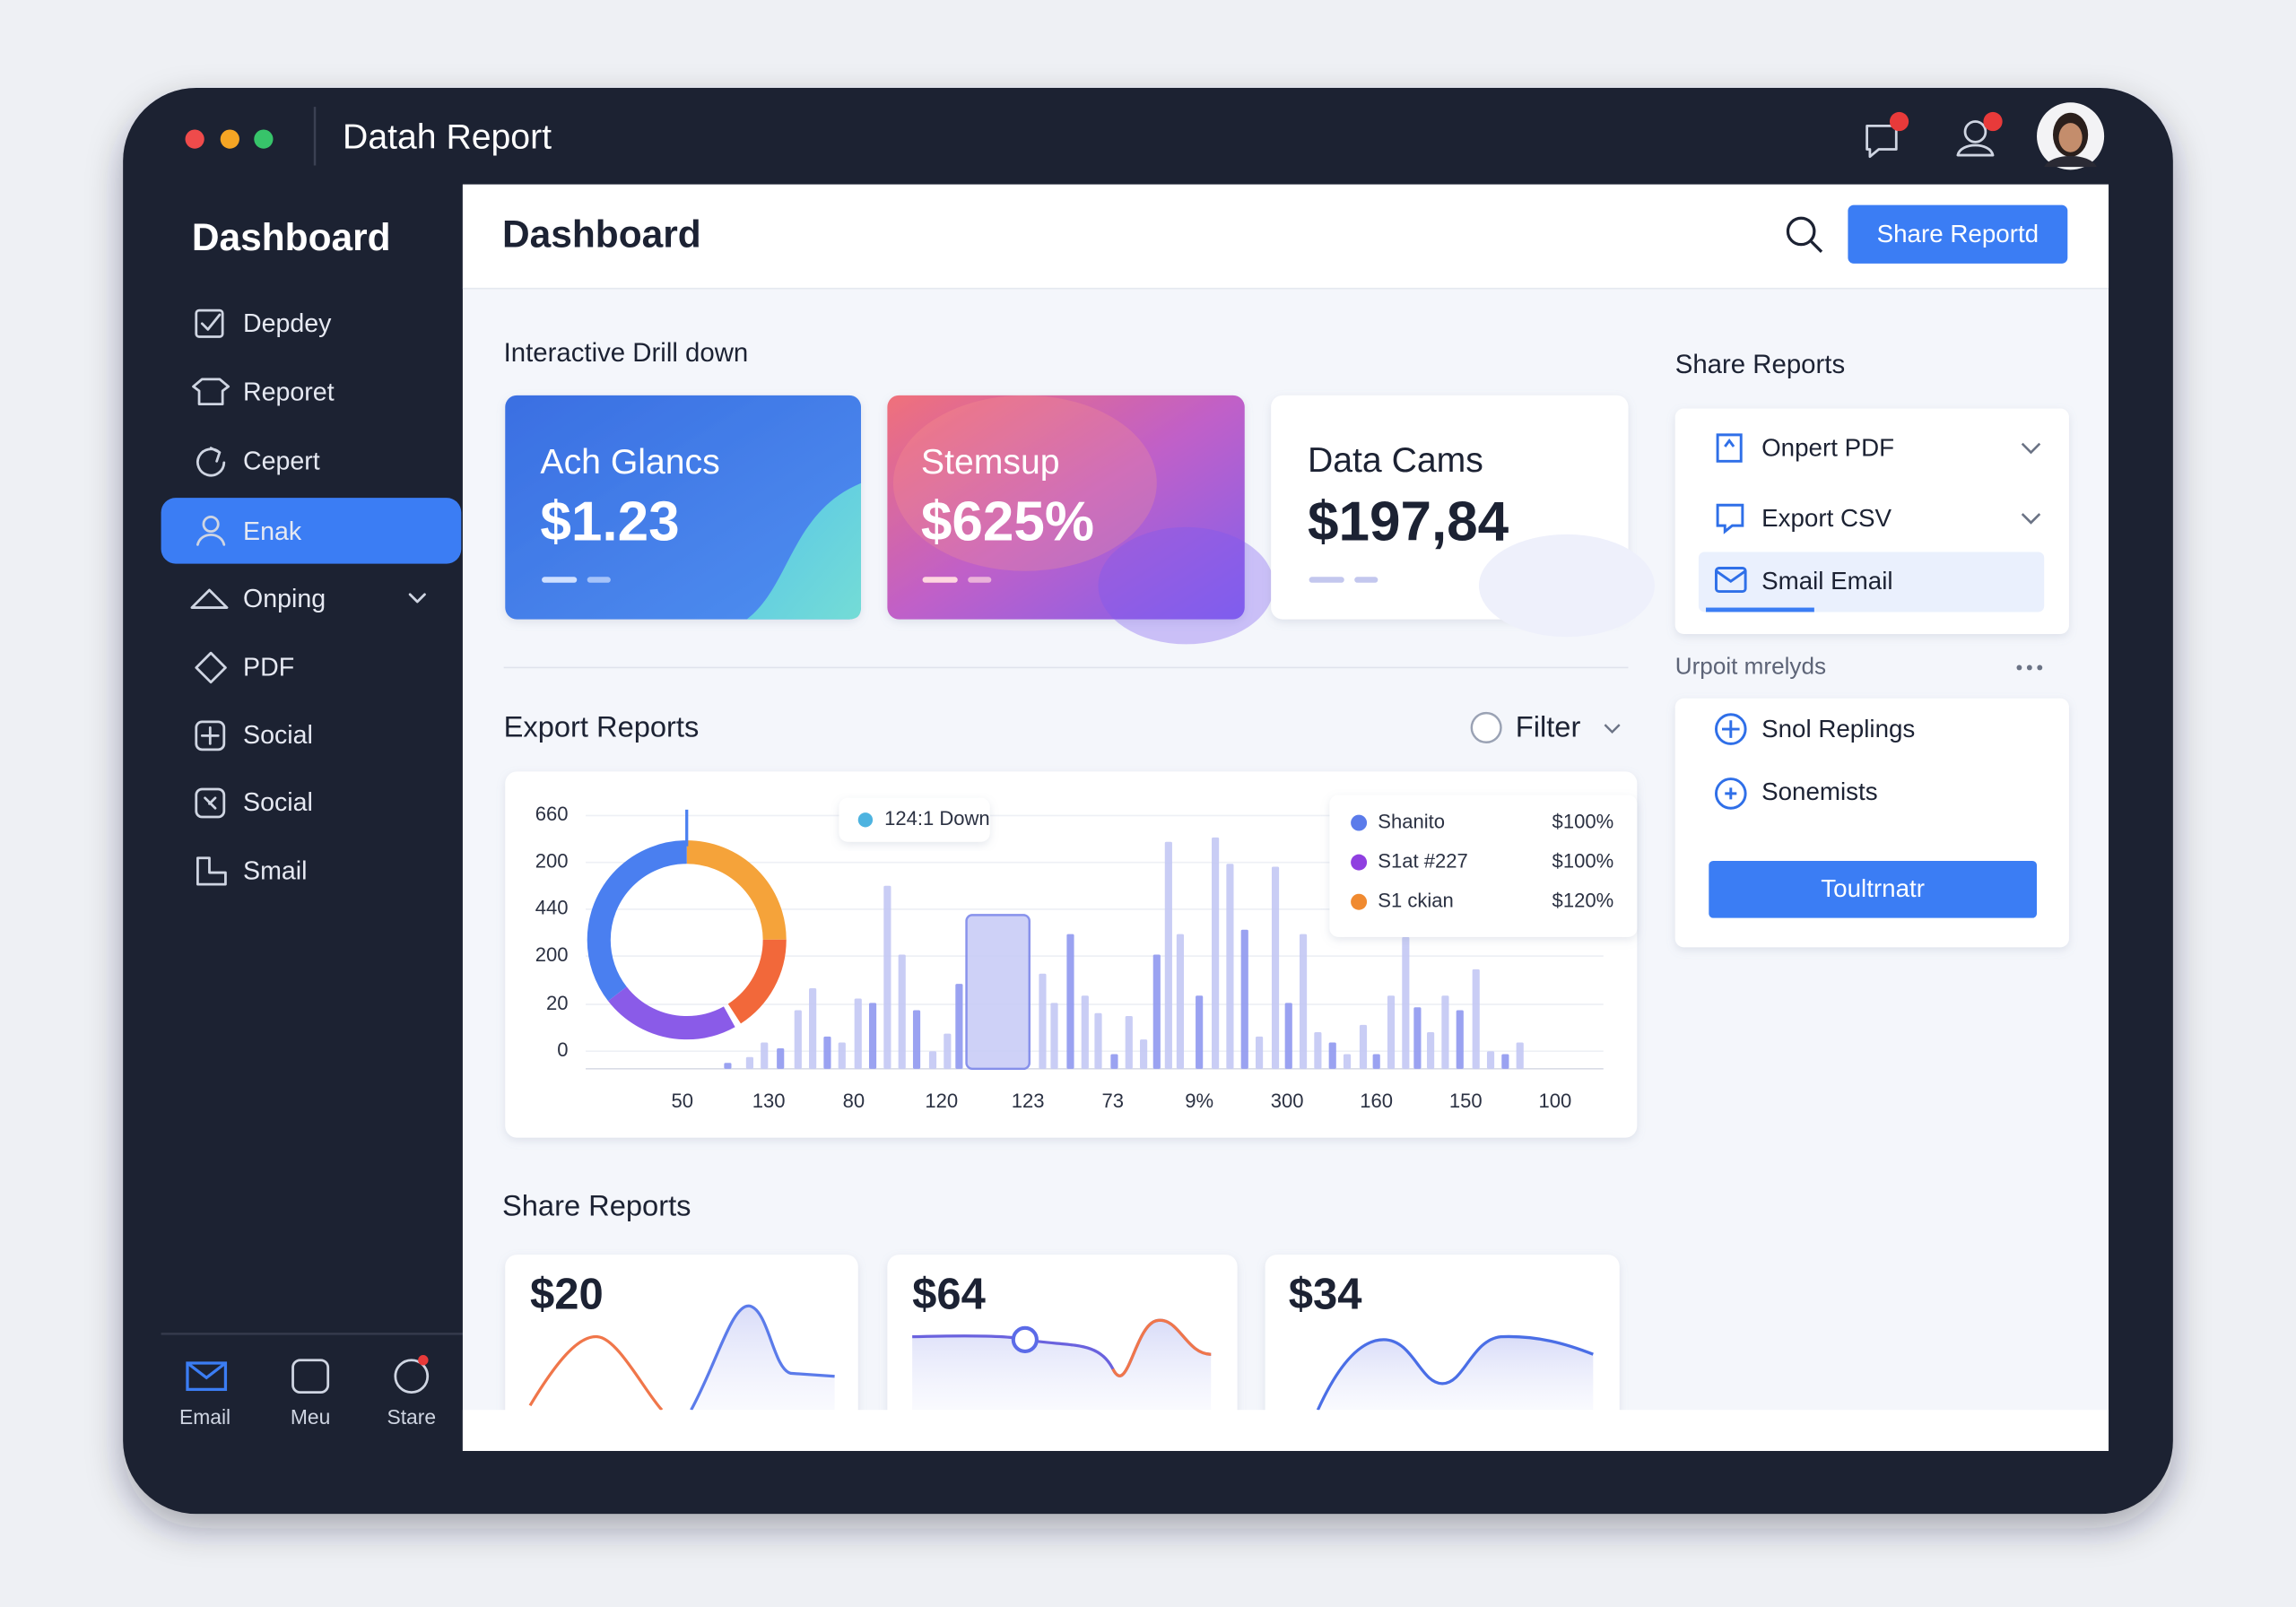 The height and width of the screenshot is (1607, 2296). What do you see at coordinates (272, 532) in the screenshot?
I see `nav-label: Enak` at bounding box center [272, 532].